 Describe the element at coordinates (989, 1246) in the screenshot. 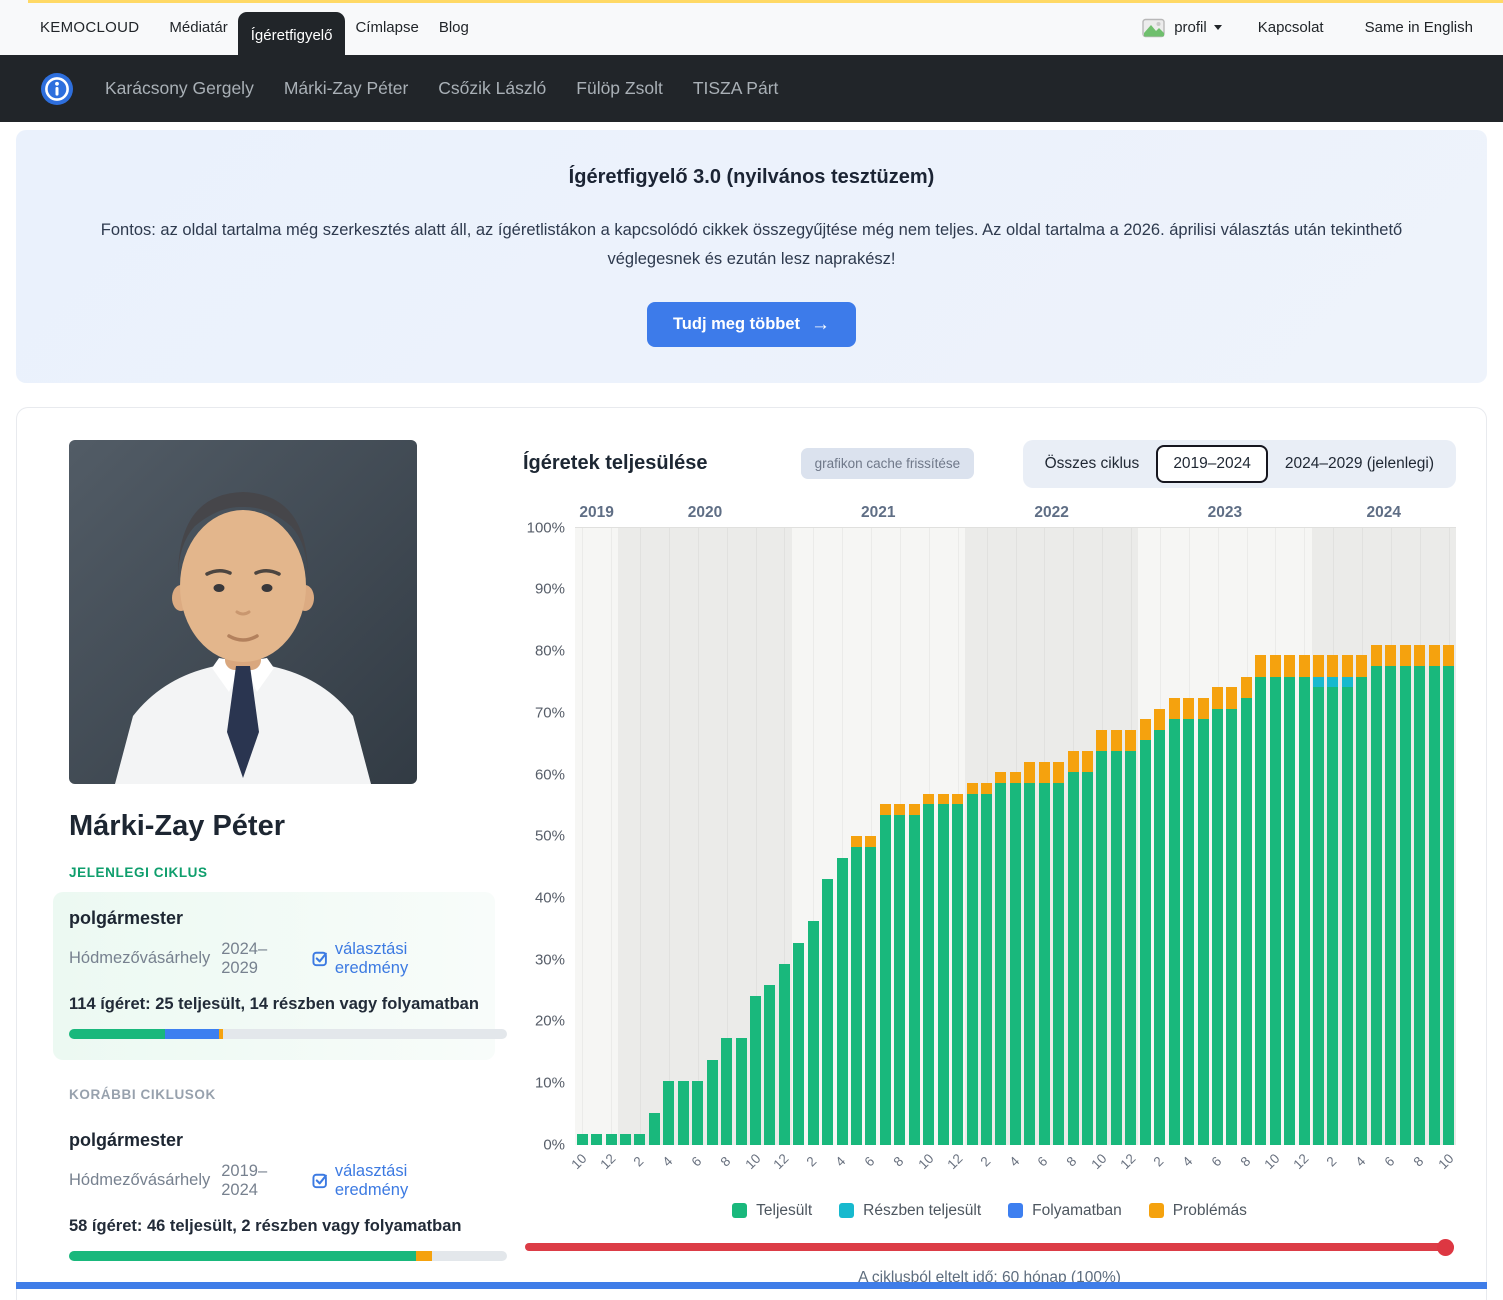

I see `time-slider-track` at that location.